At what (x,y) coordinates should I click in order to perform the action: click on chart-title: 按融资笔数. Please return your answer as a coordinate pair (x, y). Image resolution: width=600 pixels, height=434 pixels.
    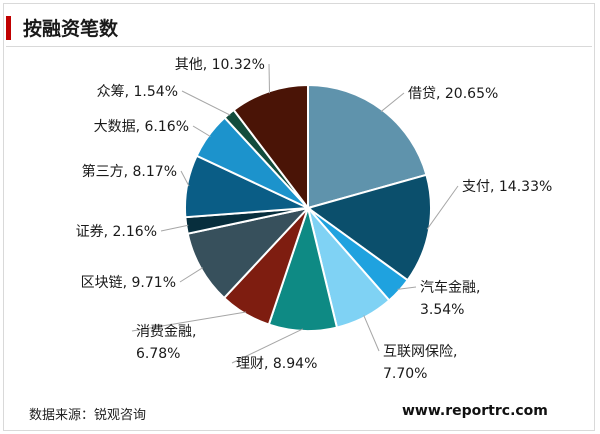
    Looking at the image, I should click on (71, 29).